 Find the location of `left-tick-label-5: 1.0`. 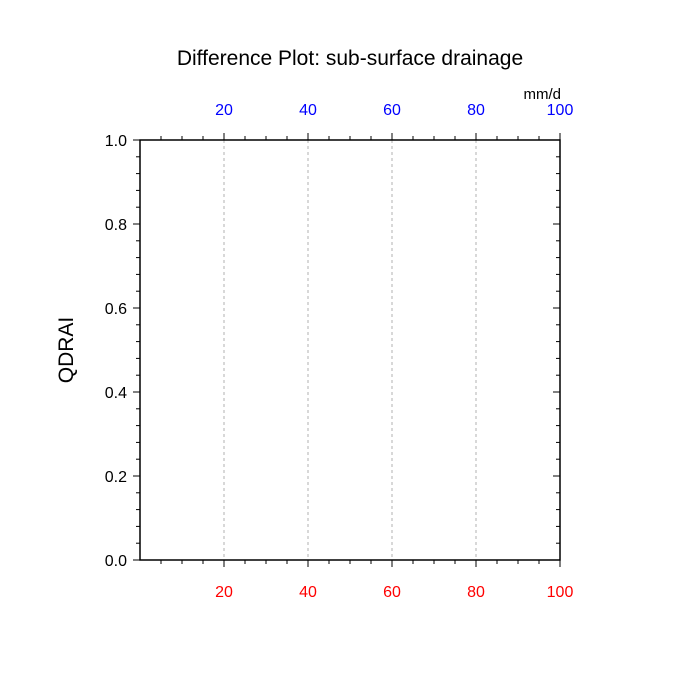

left-tick-label-5: 1.0 is located at coordinates (116, 141).